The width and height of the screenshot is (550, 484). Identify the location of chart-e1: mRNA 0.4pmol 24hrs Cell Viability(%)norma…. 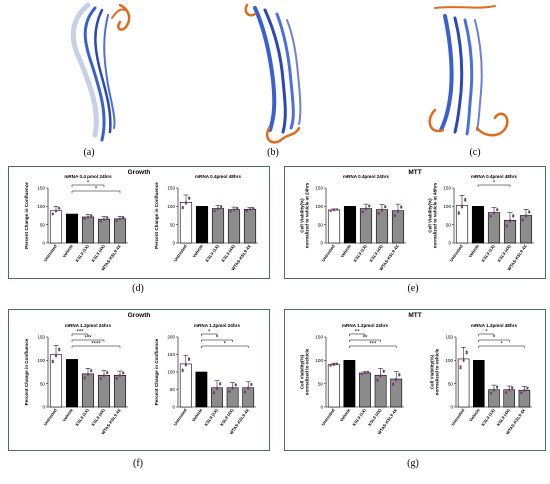
(353, 222).